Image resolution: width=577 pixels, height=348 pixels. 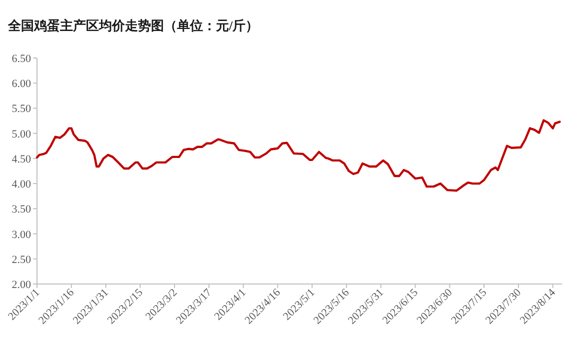 I want to click on y-tick-label: 5.50, so click(x=22, y=109).